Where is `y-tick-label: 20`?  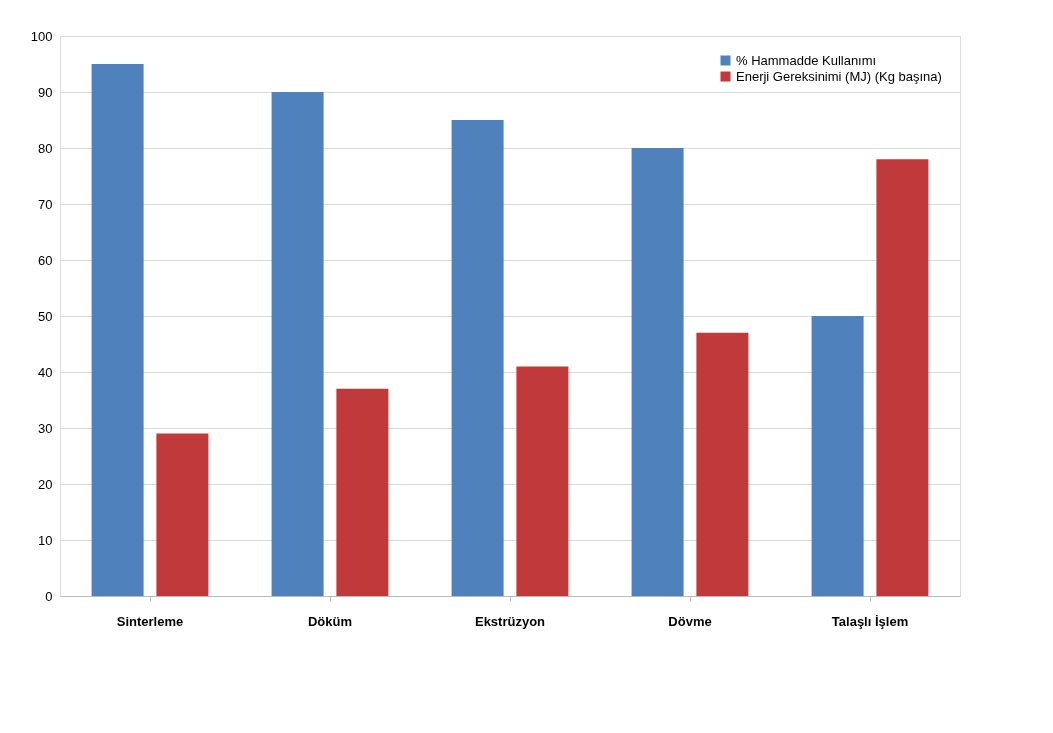 y-tick-label: 20 is located at coordinates (45, 484).